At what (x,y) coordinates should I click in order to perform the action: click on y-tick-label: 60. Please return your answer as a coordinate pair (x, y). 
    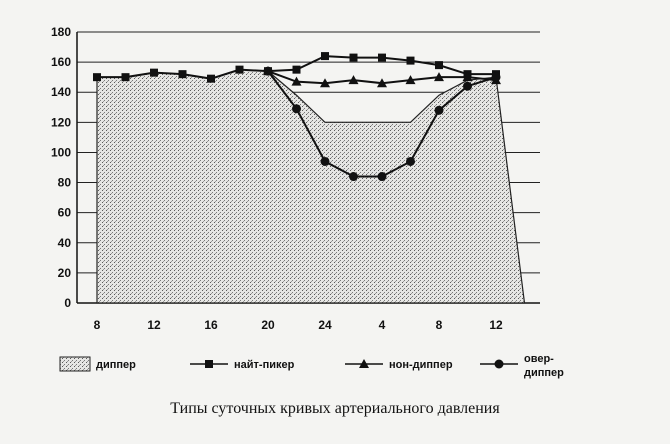
    Looking at the image, I should click on (65, 213).